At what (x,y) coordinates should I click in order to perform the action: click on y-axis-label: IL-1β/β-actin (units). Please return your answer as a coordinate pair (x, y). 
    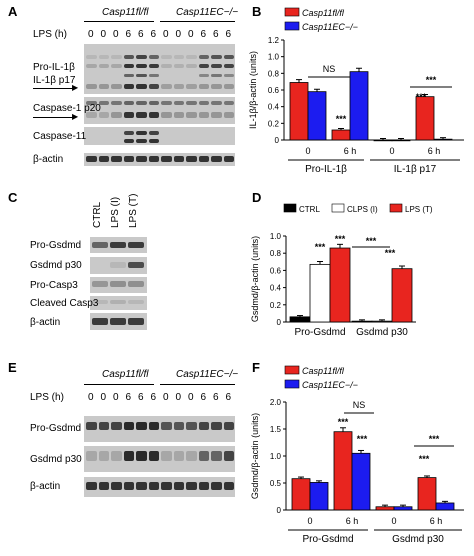
    Looking at the image, I should click on (253, 90).